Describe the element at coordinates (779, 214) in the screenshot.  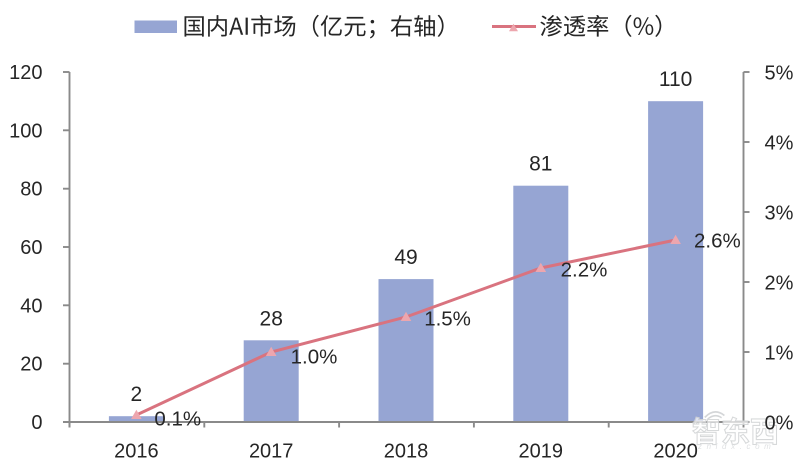
I see `svg-text: 3%` at that location.